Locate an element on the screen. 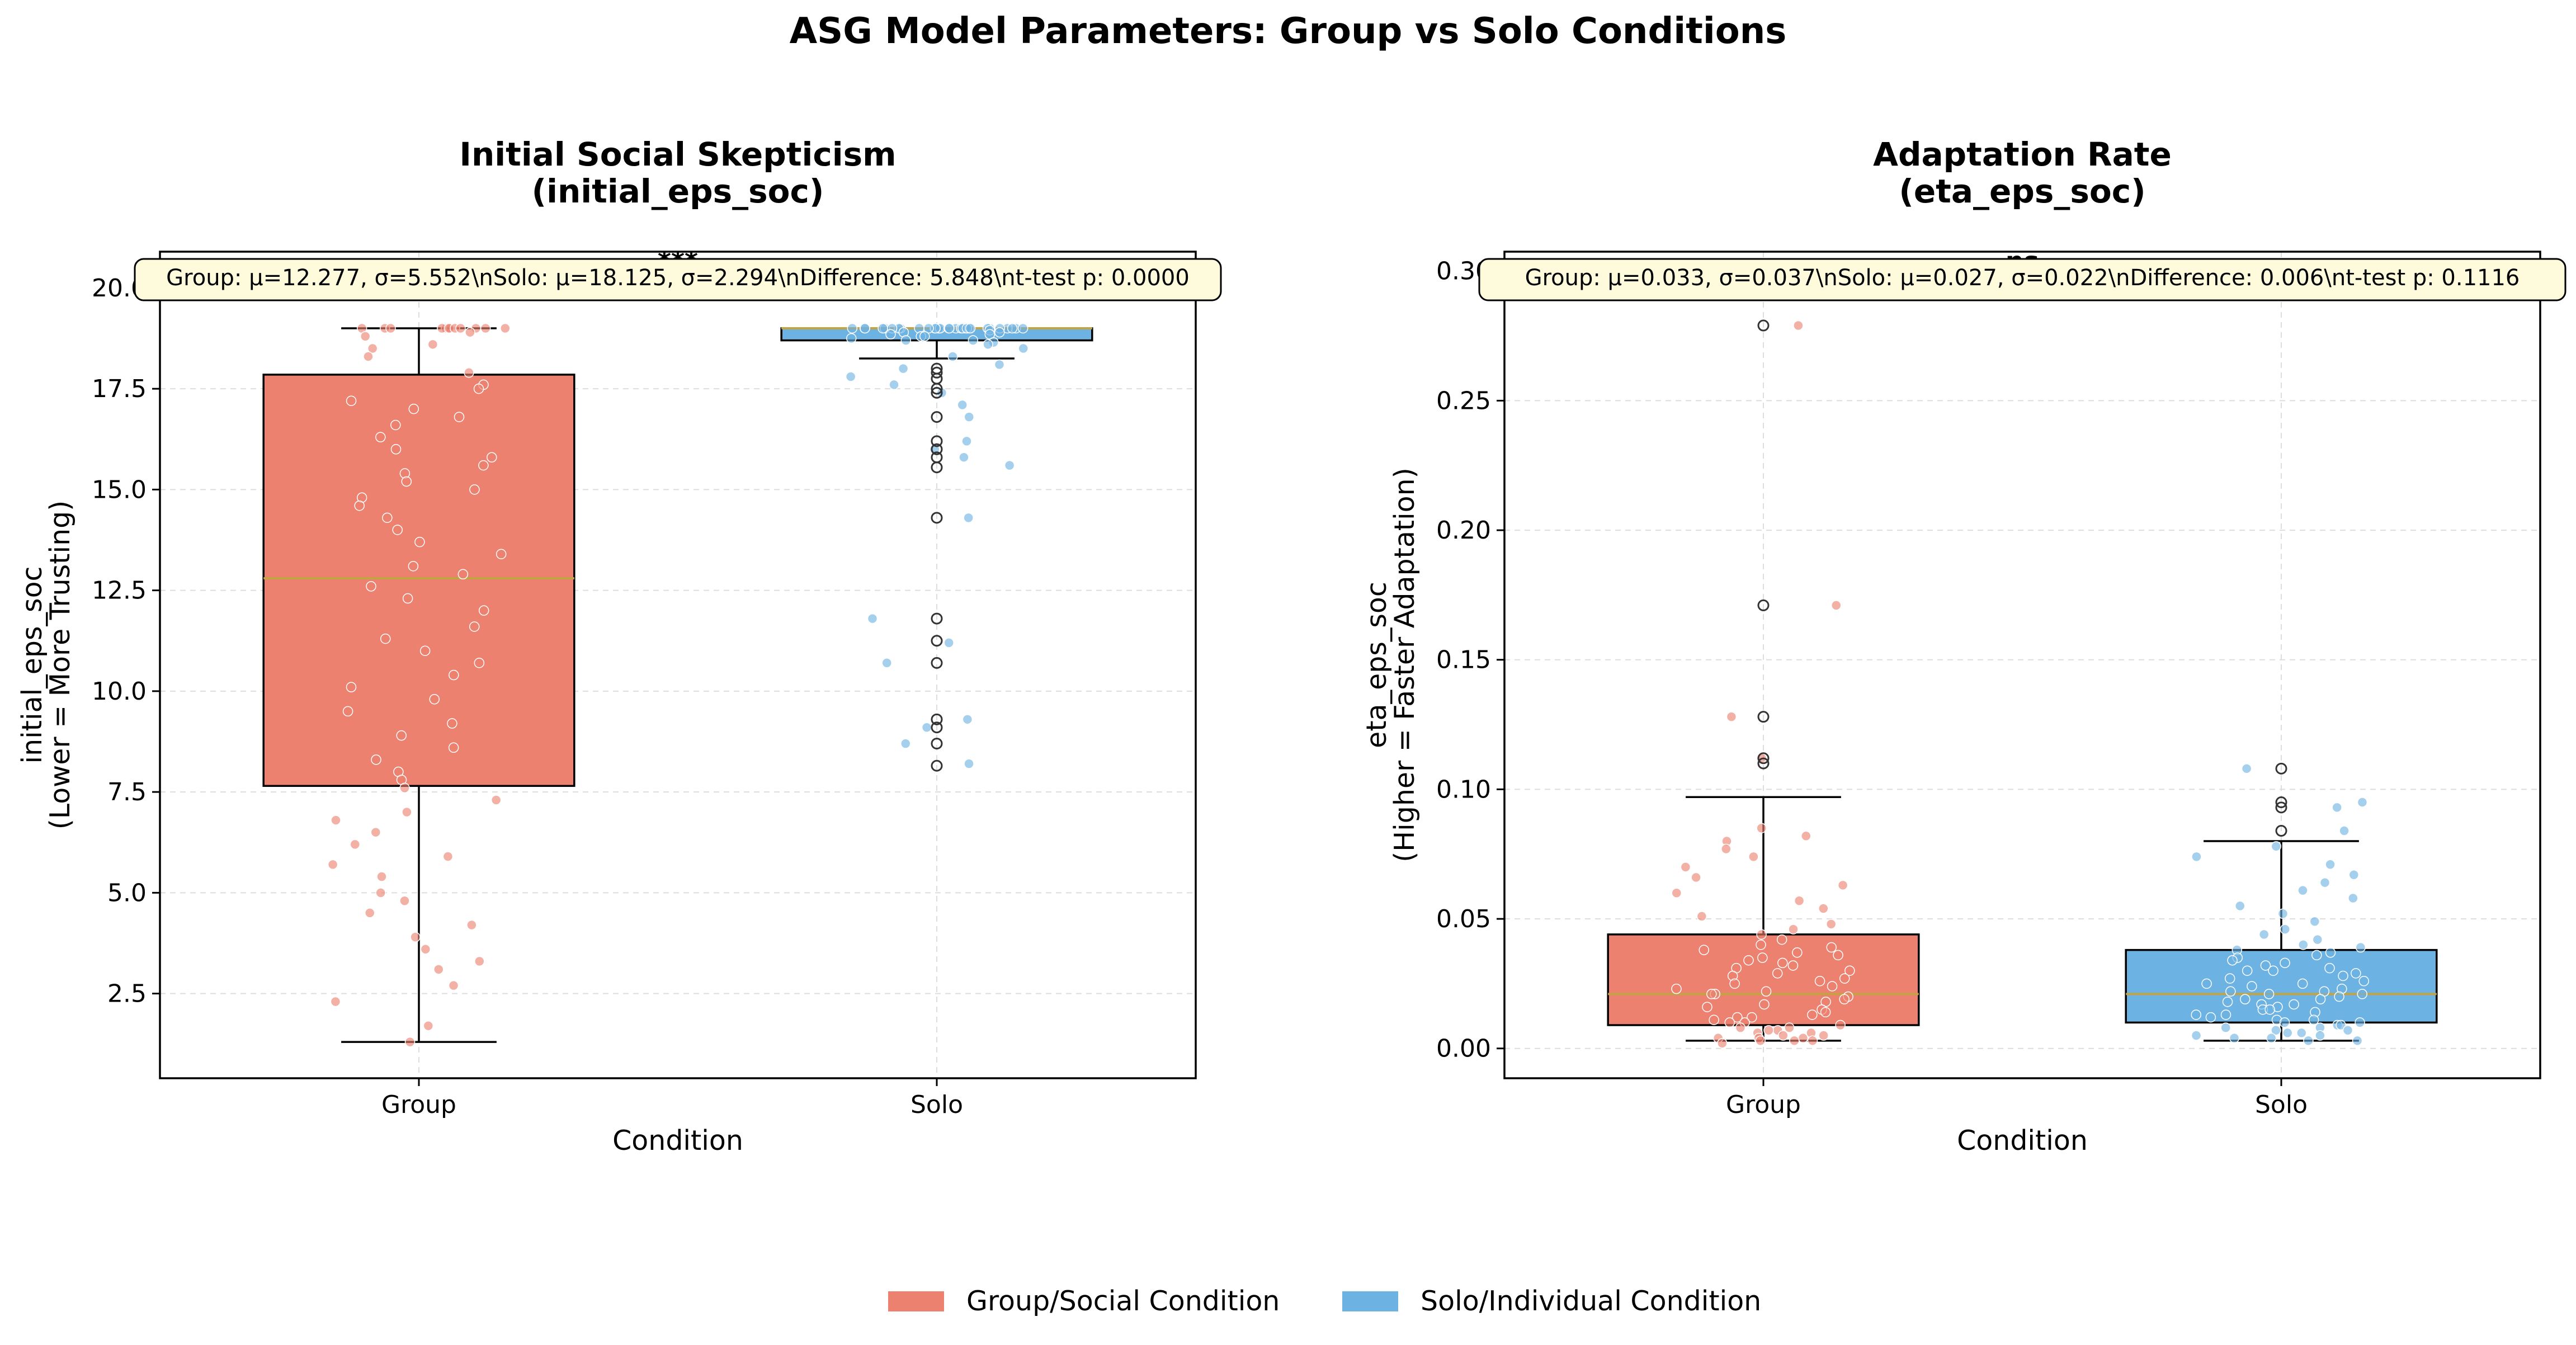 Image resolution: width=2576 pixels, height=1345 pixels. y-tick-label: 17.5 is located at coordinates (119, 389).